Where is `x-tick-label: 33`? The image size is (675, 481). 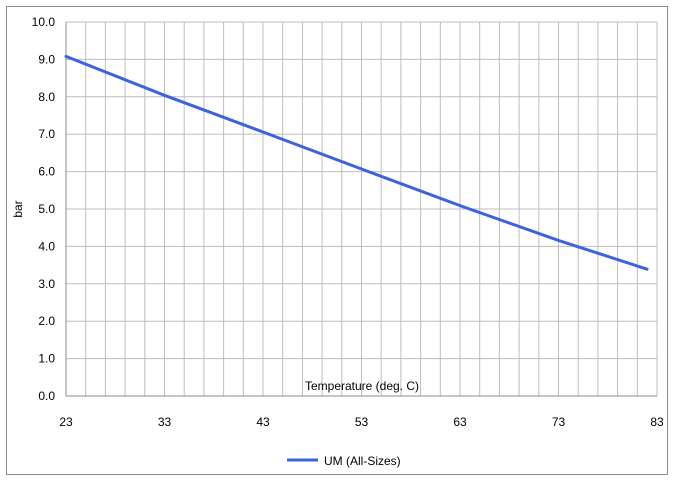
x-tick-label: 33 is located at coordinates (165, 422).